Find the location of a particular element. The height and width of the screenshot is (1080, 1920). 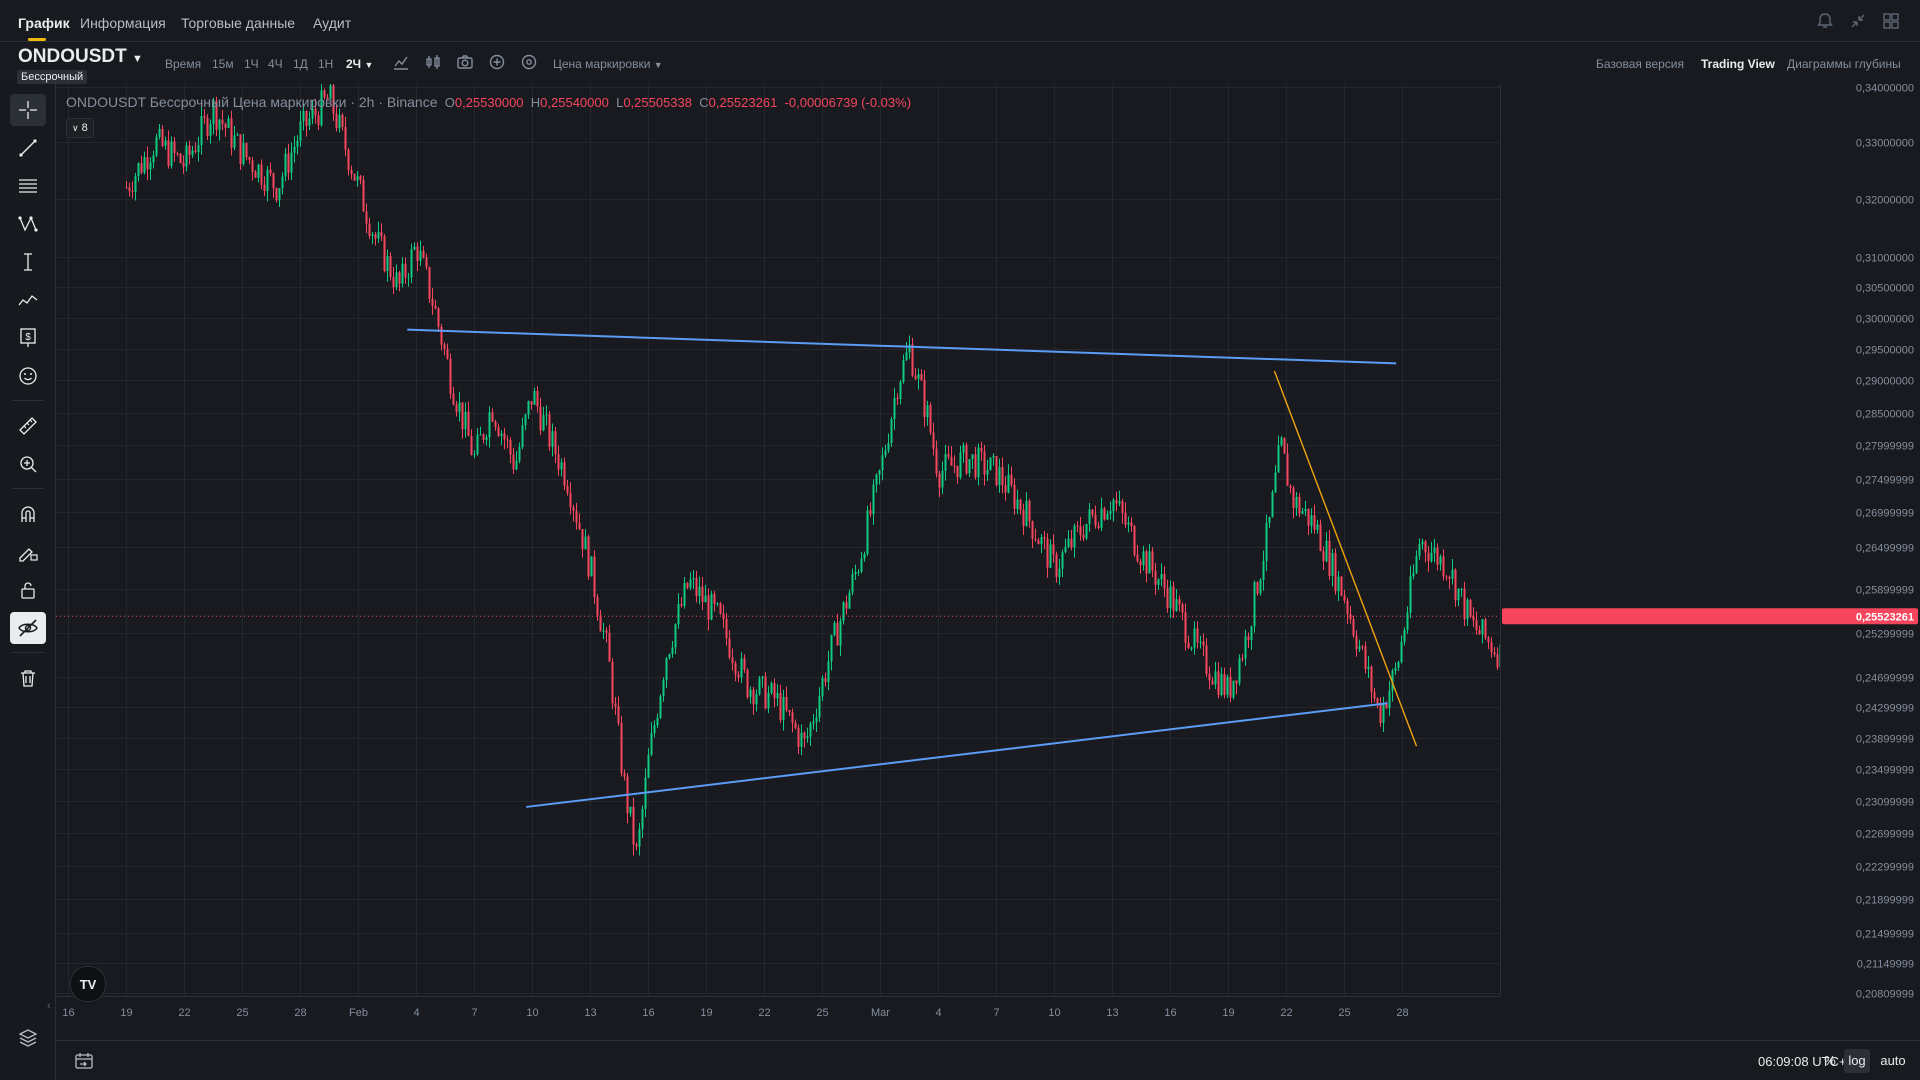

lock-tool is located at coordinates (28, 590).